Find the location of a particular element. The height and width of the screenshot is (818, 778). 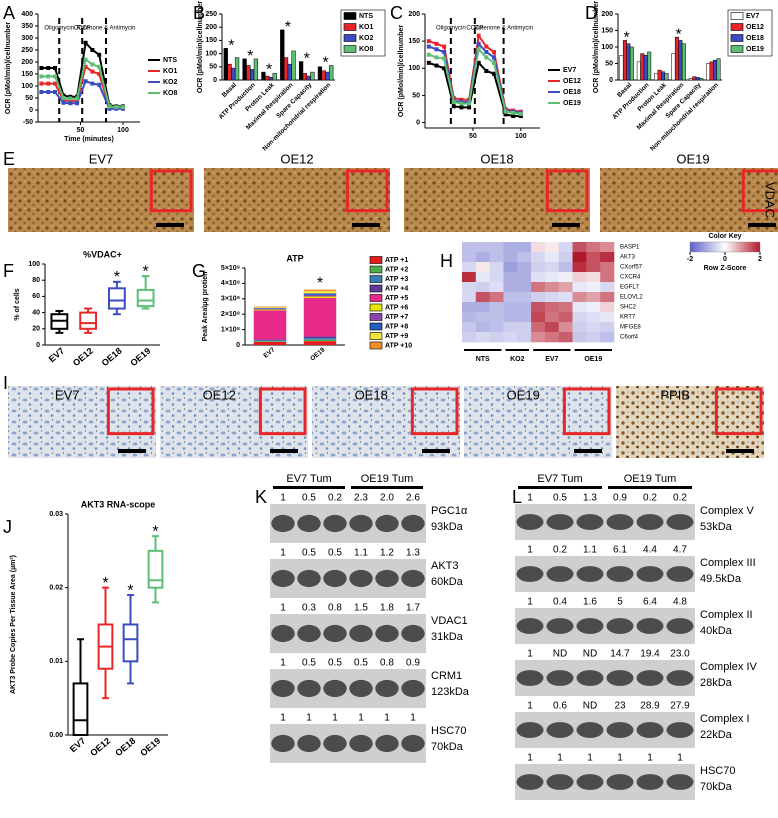

y-tick-label: 0.03 is located at coordinates (56, 514).